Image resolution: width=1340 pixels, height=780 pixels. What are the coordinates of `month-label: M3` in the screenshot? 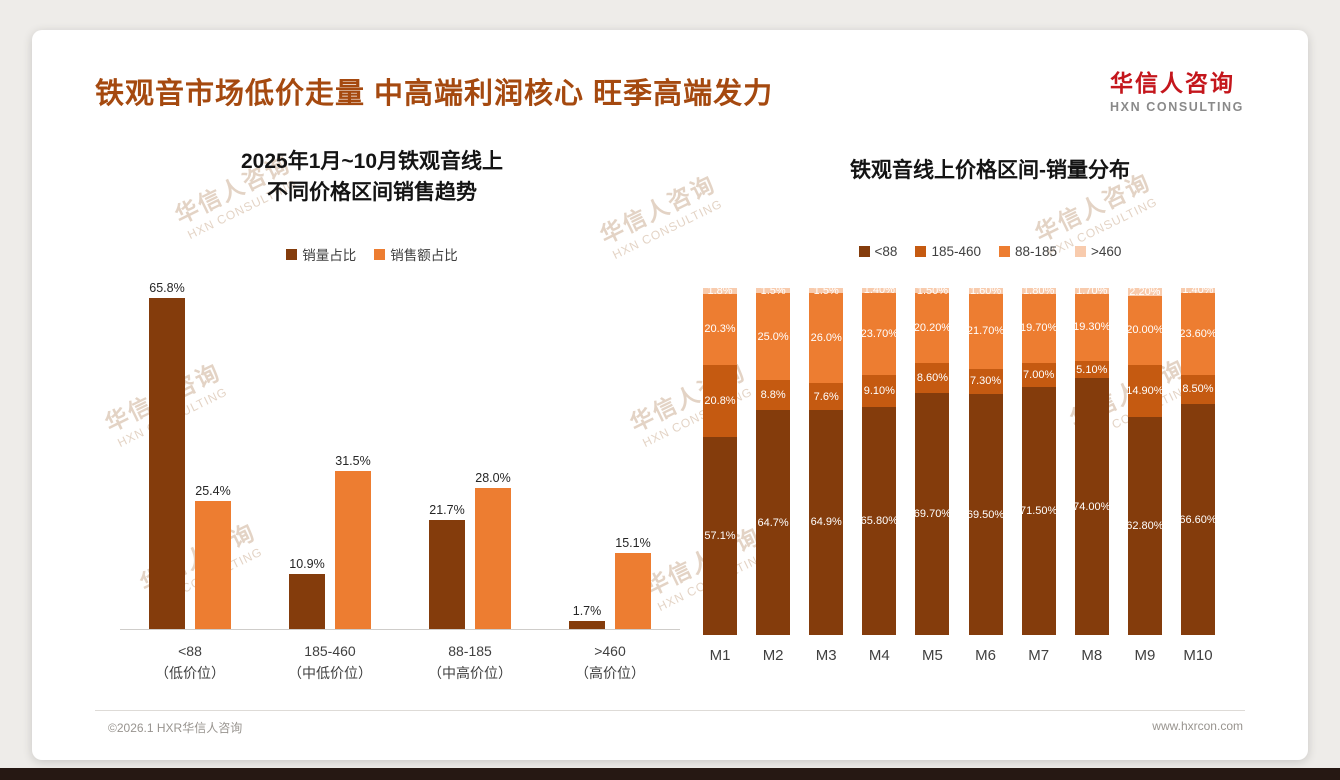 It's located at (826, 655).